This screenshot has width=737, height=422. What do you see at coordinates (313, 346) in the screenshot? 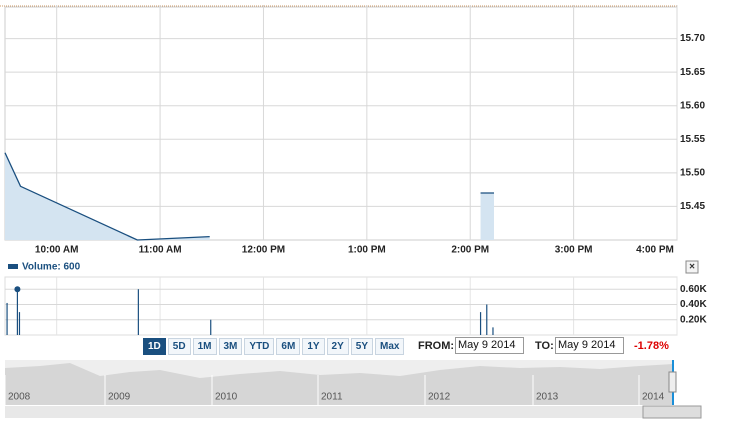
I see `range-button: 1Y` at bounding box center [313, 346].